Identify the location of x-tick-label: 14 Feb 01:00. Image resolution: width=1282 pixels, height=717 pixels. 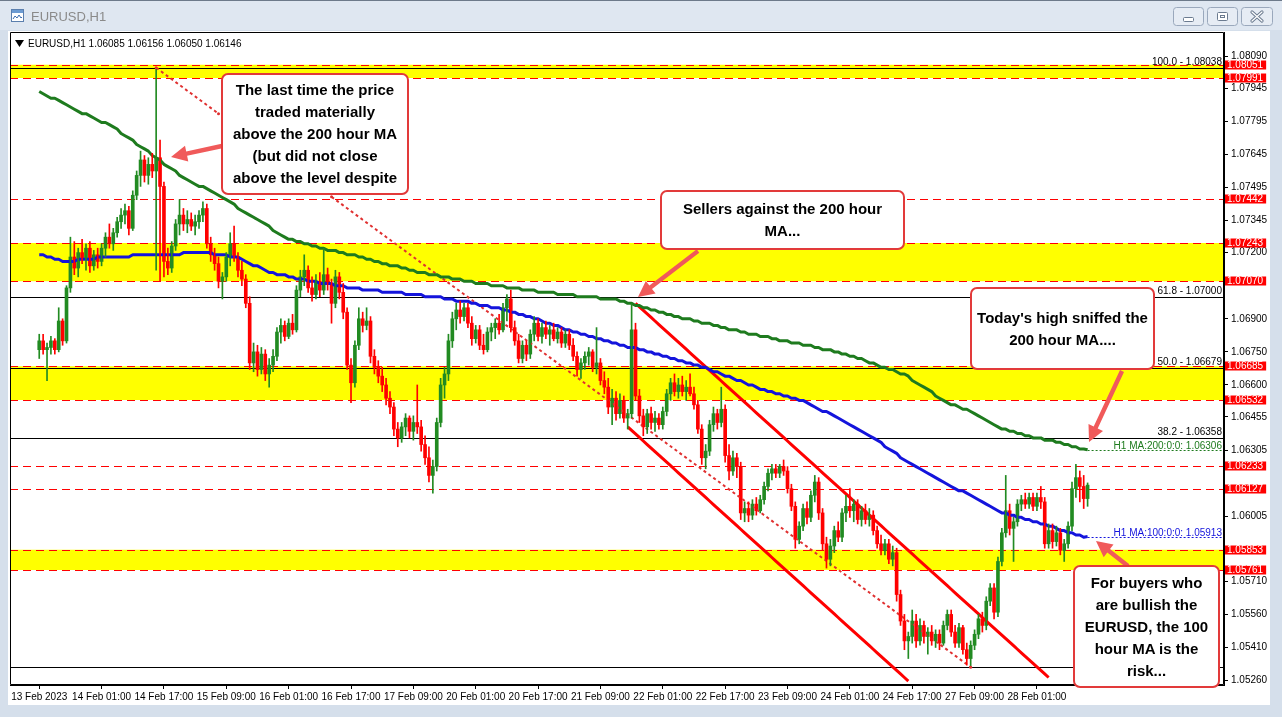
(102, 696).